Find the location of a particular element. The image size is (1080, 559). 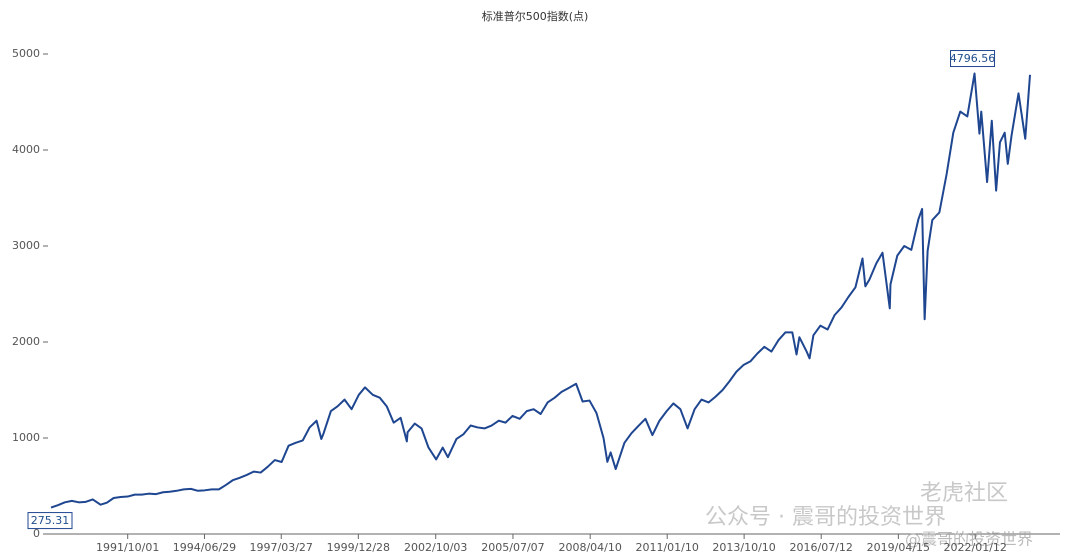

y-tick-label: 1000 is located at coordinates (26, 437).